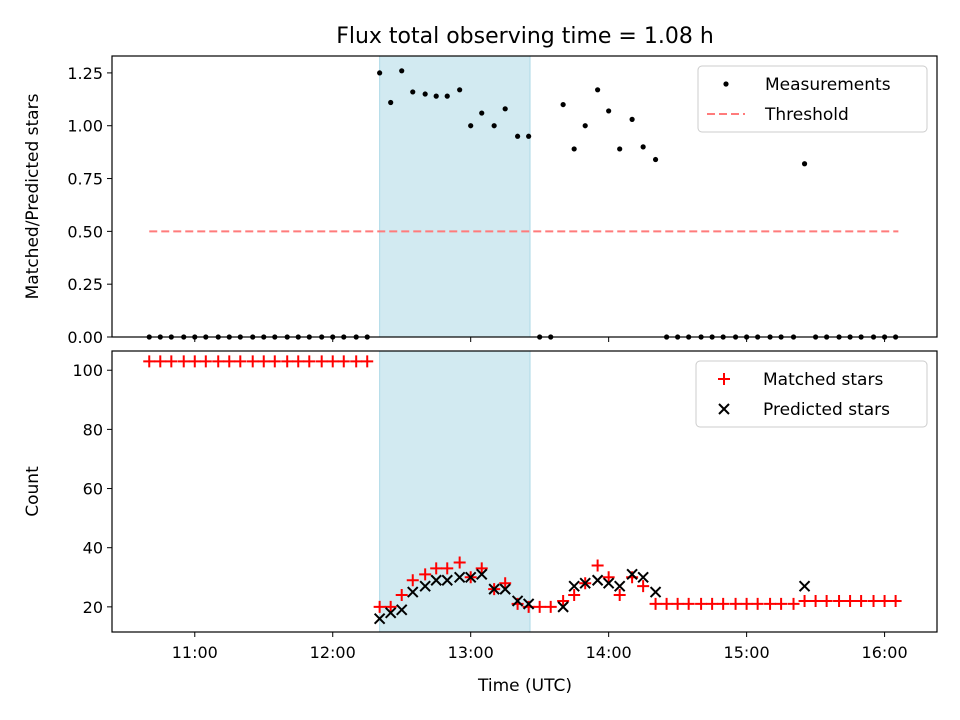 Image resolution: width=960 pixels, height=720 pixels. I want to click on legend-label: Measurements, so click(828, 85).